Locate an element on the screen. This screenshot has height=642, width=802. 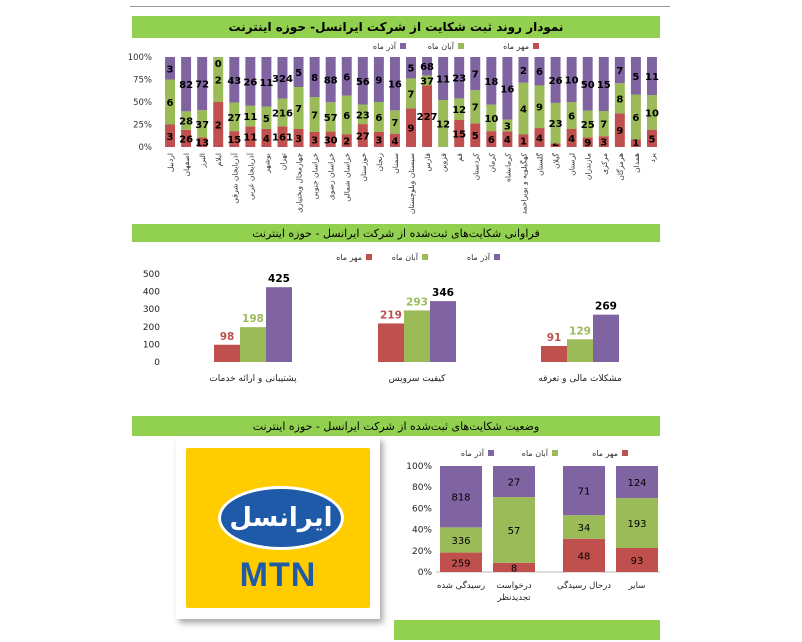
chart3-ytick: 20% is located at coordinates (422, 552).